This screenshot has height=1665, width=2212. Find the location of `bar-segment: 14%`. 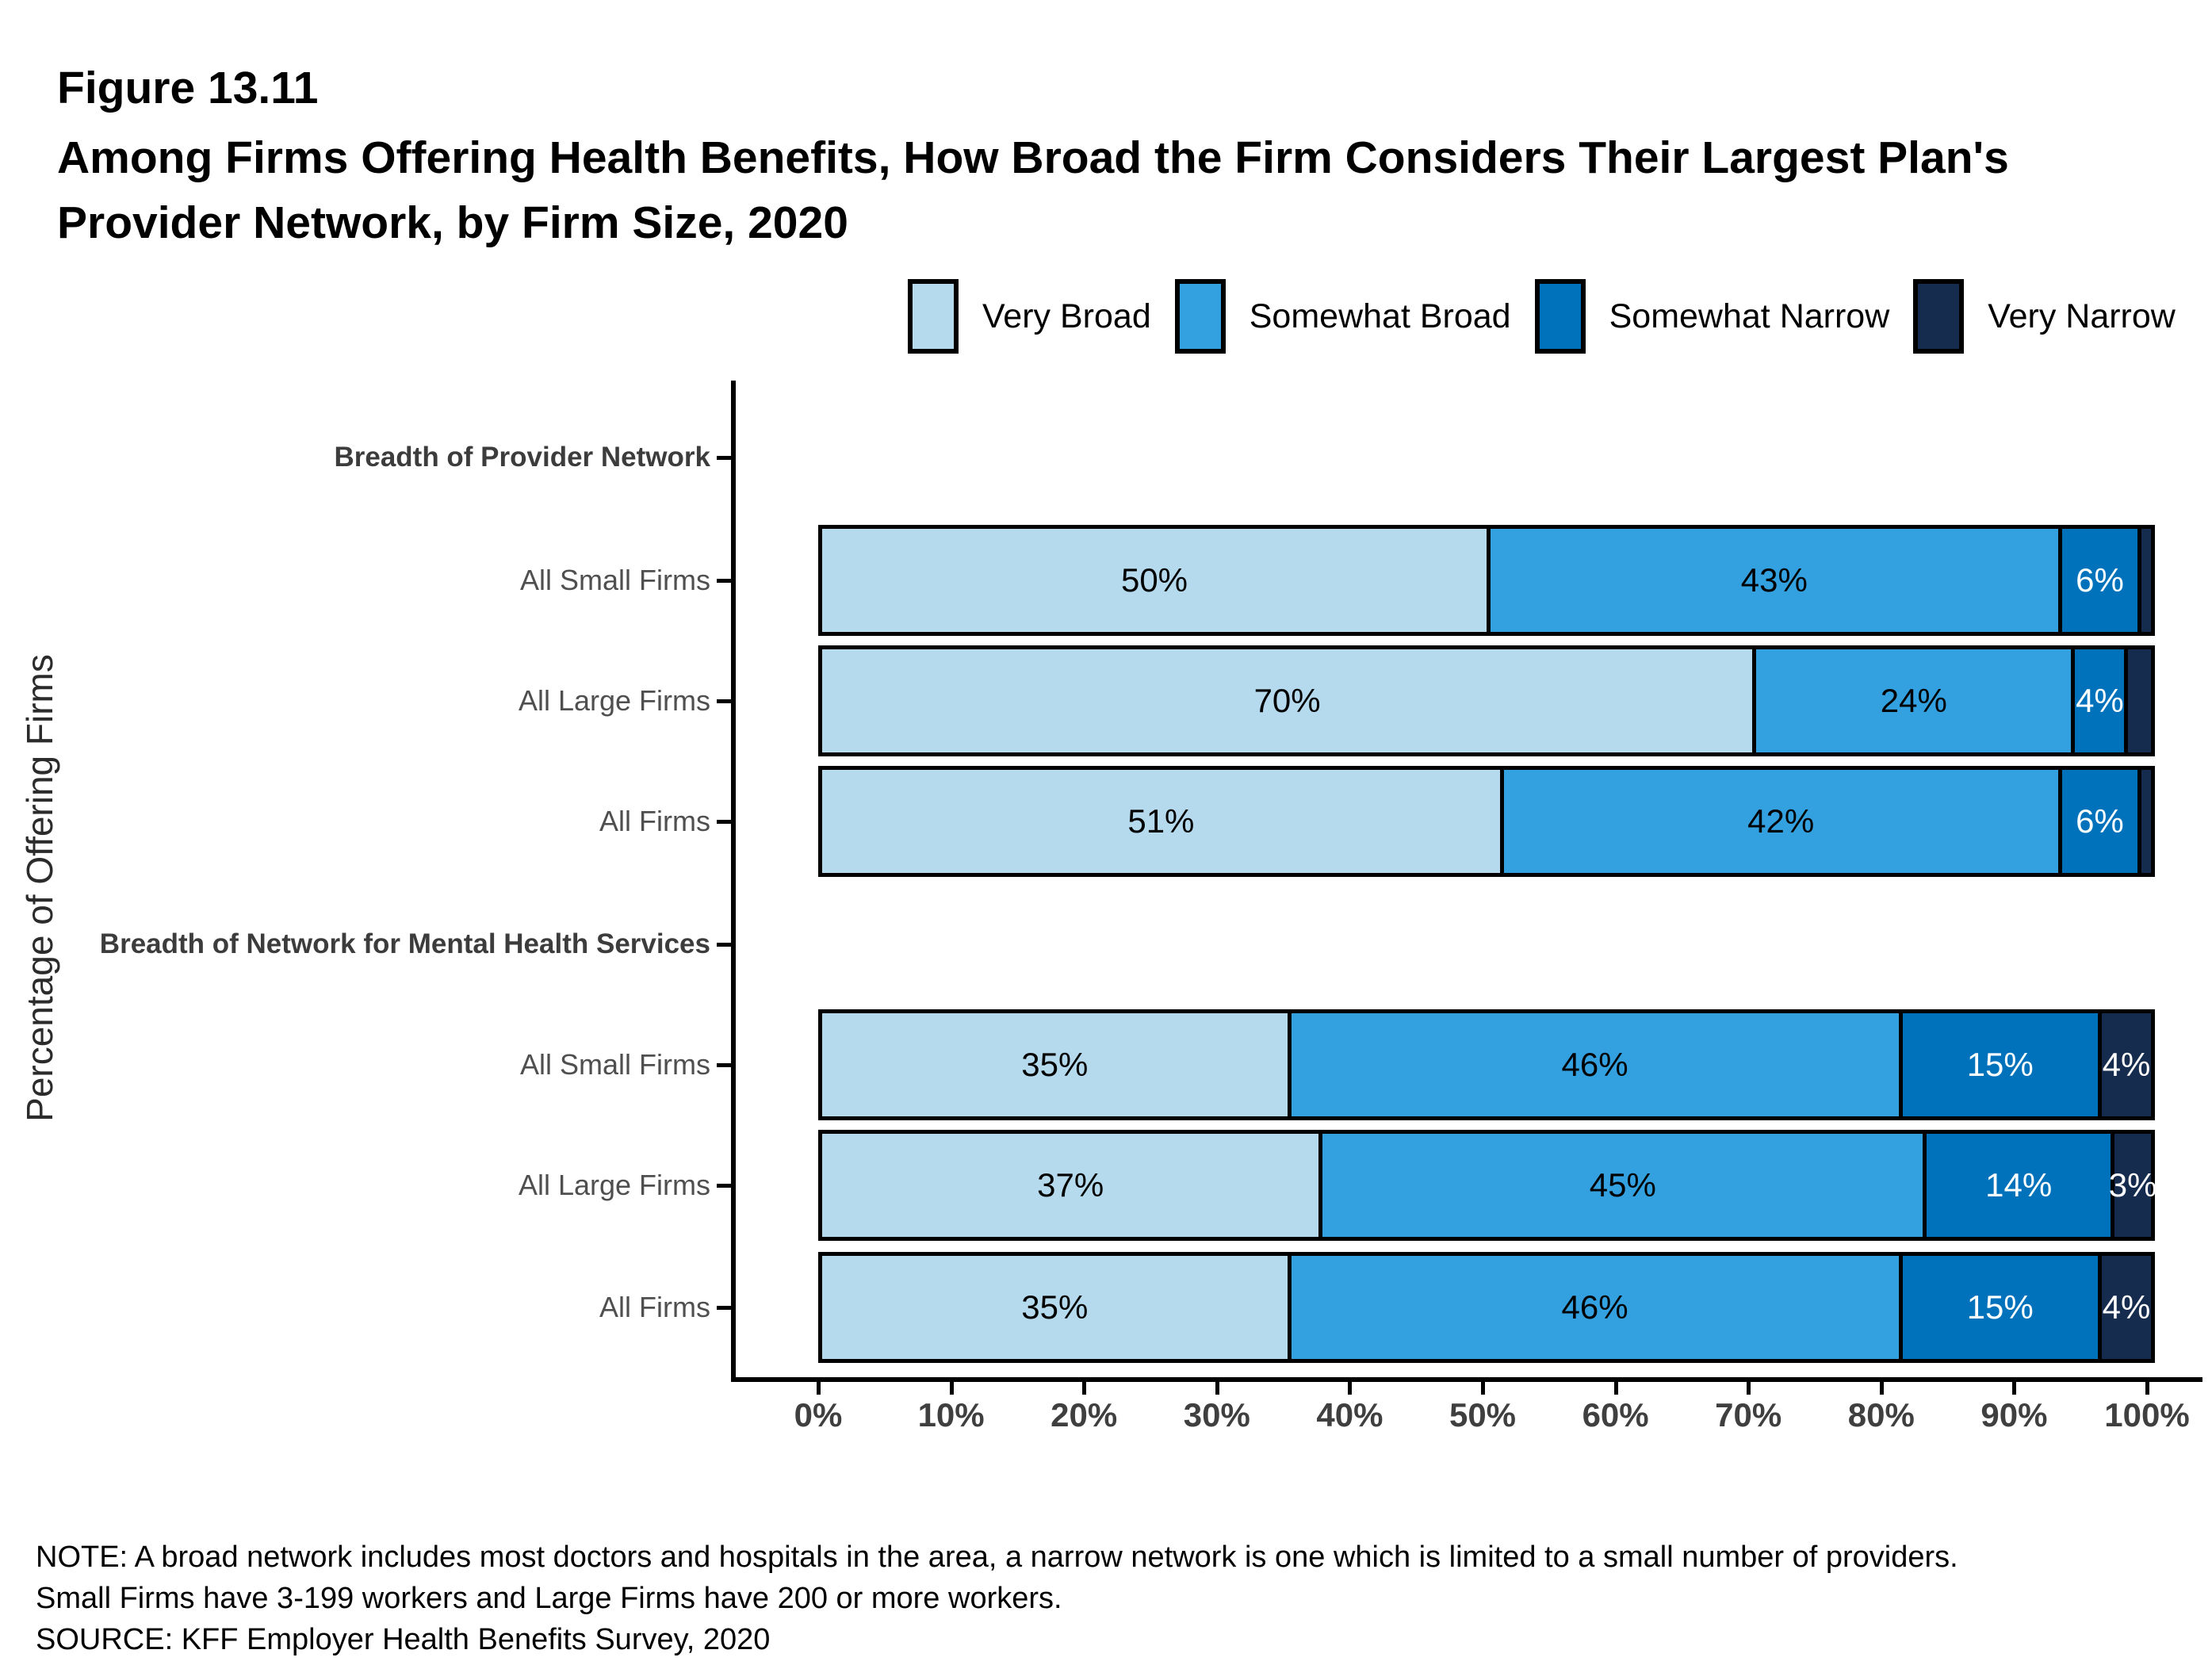

bar-segment: 14% is located at coordinates (2017, 1185).